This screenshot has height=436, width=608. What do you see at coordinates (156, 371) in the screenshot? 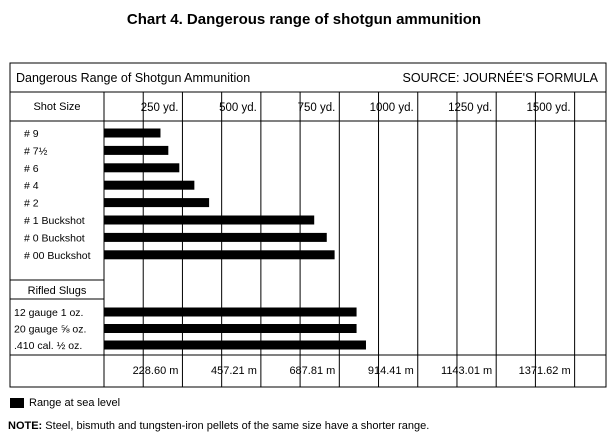
I see `bottom-tick-label: 228.60 m` at bounding box center [156, 371].